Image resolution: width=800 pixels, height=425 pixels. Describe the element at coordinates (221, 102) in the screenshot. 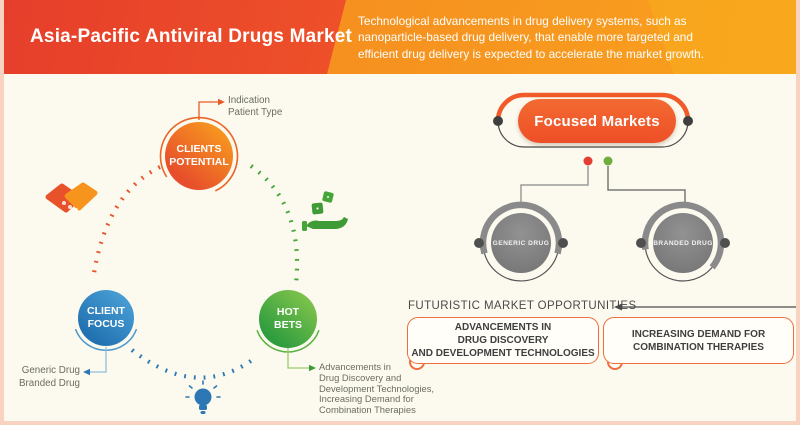

I see `arrowhead-indication` at that location.